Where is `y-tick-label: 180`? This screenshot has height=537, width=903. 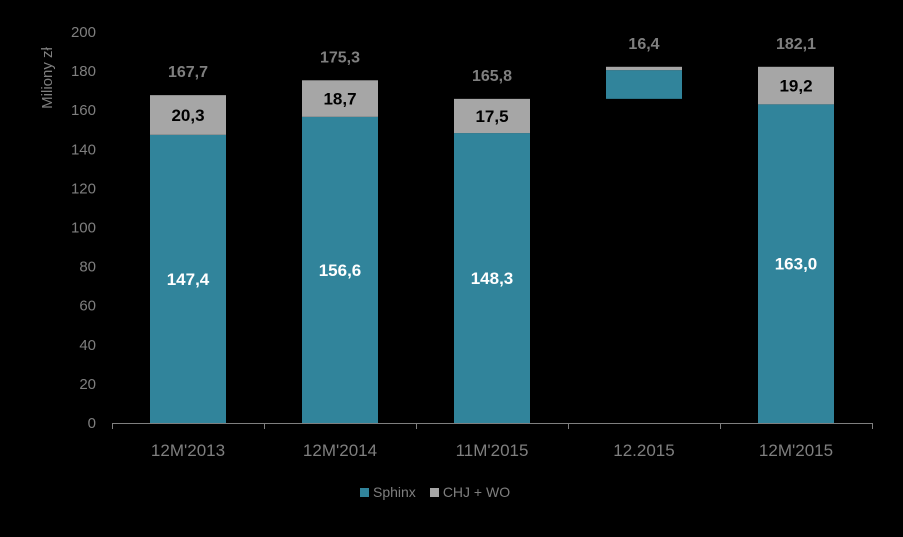 y-tick-label: 180 is located at coordinates (83, 71).